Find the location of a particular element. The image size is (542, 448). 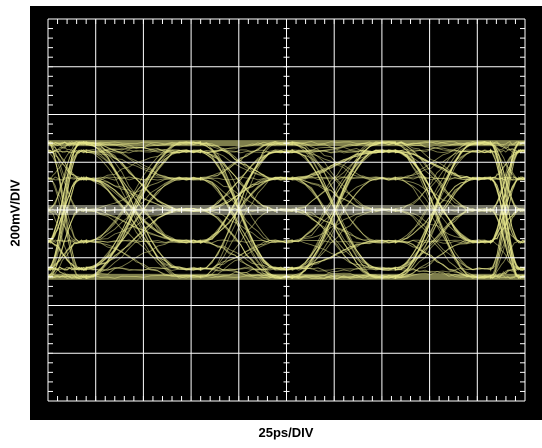

x-axis-label: 25ps/DIV is located at coordinates (286, 432).